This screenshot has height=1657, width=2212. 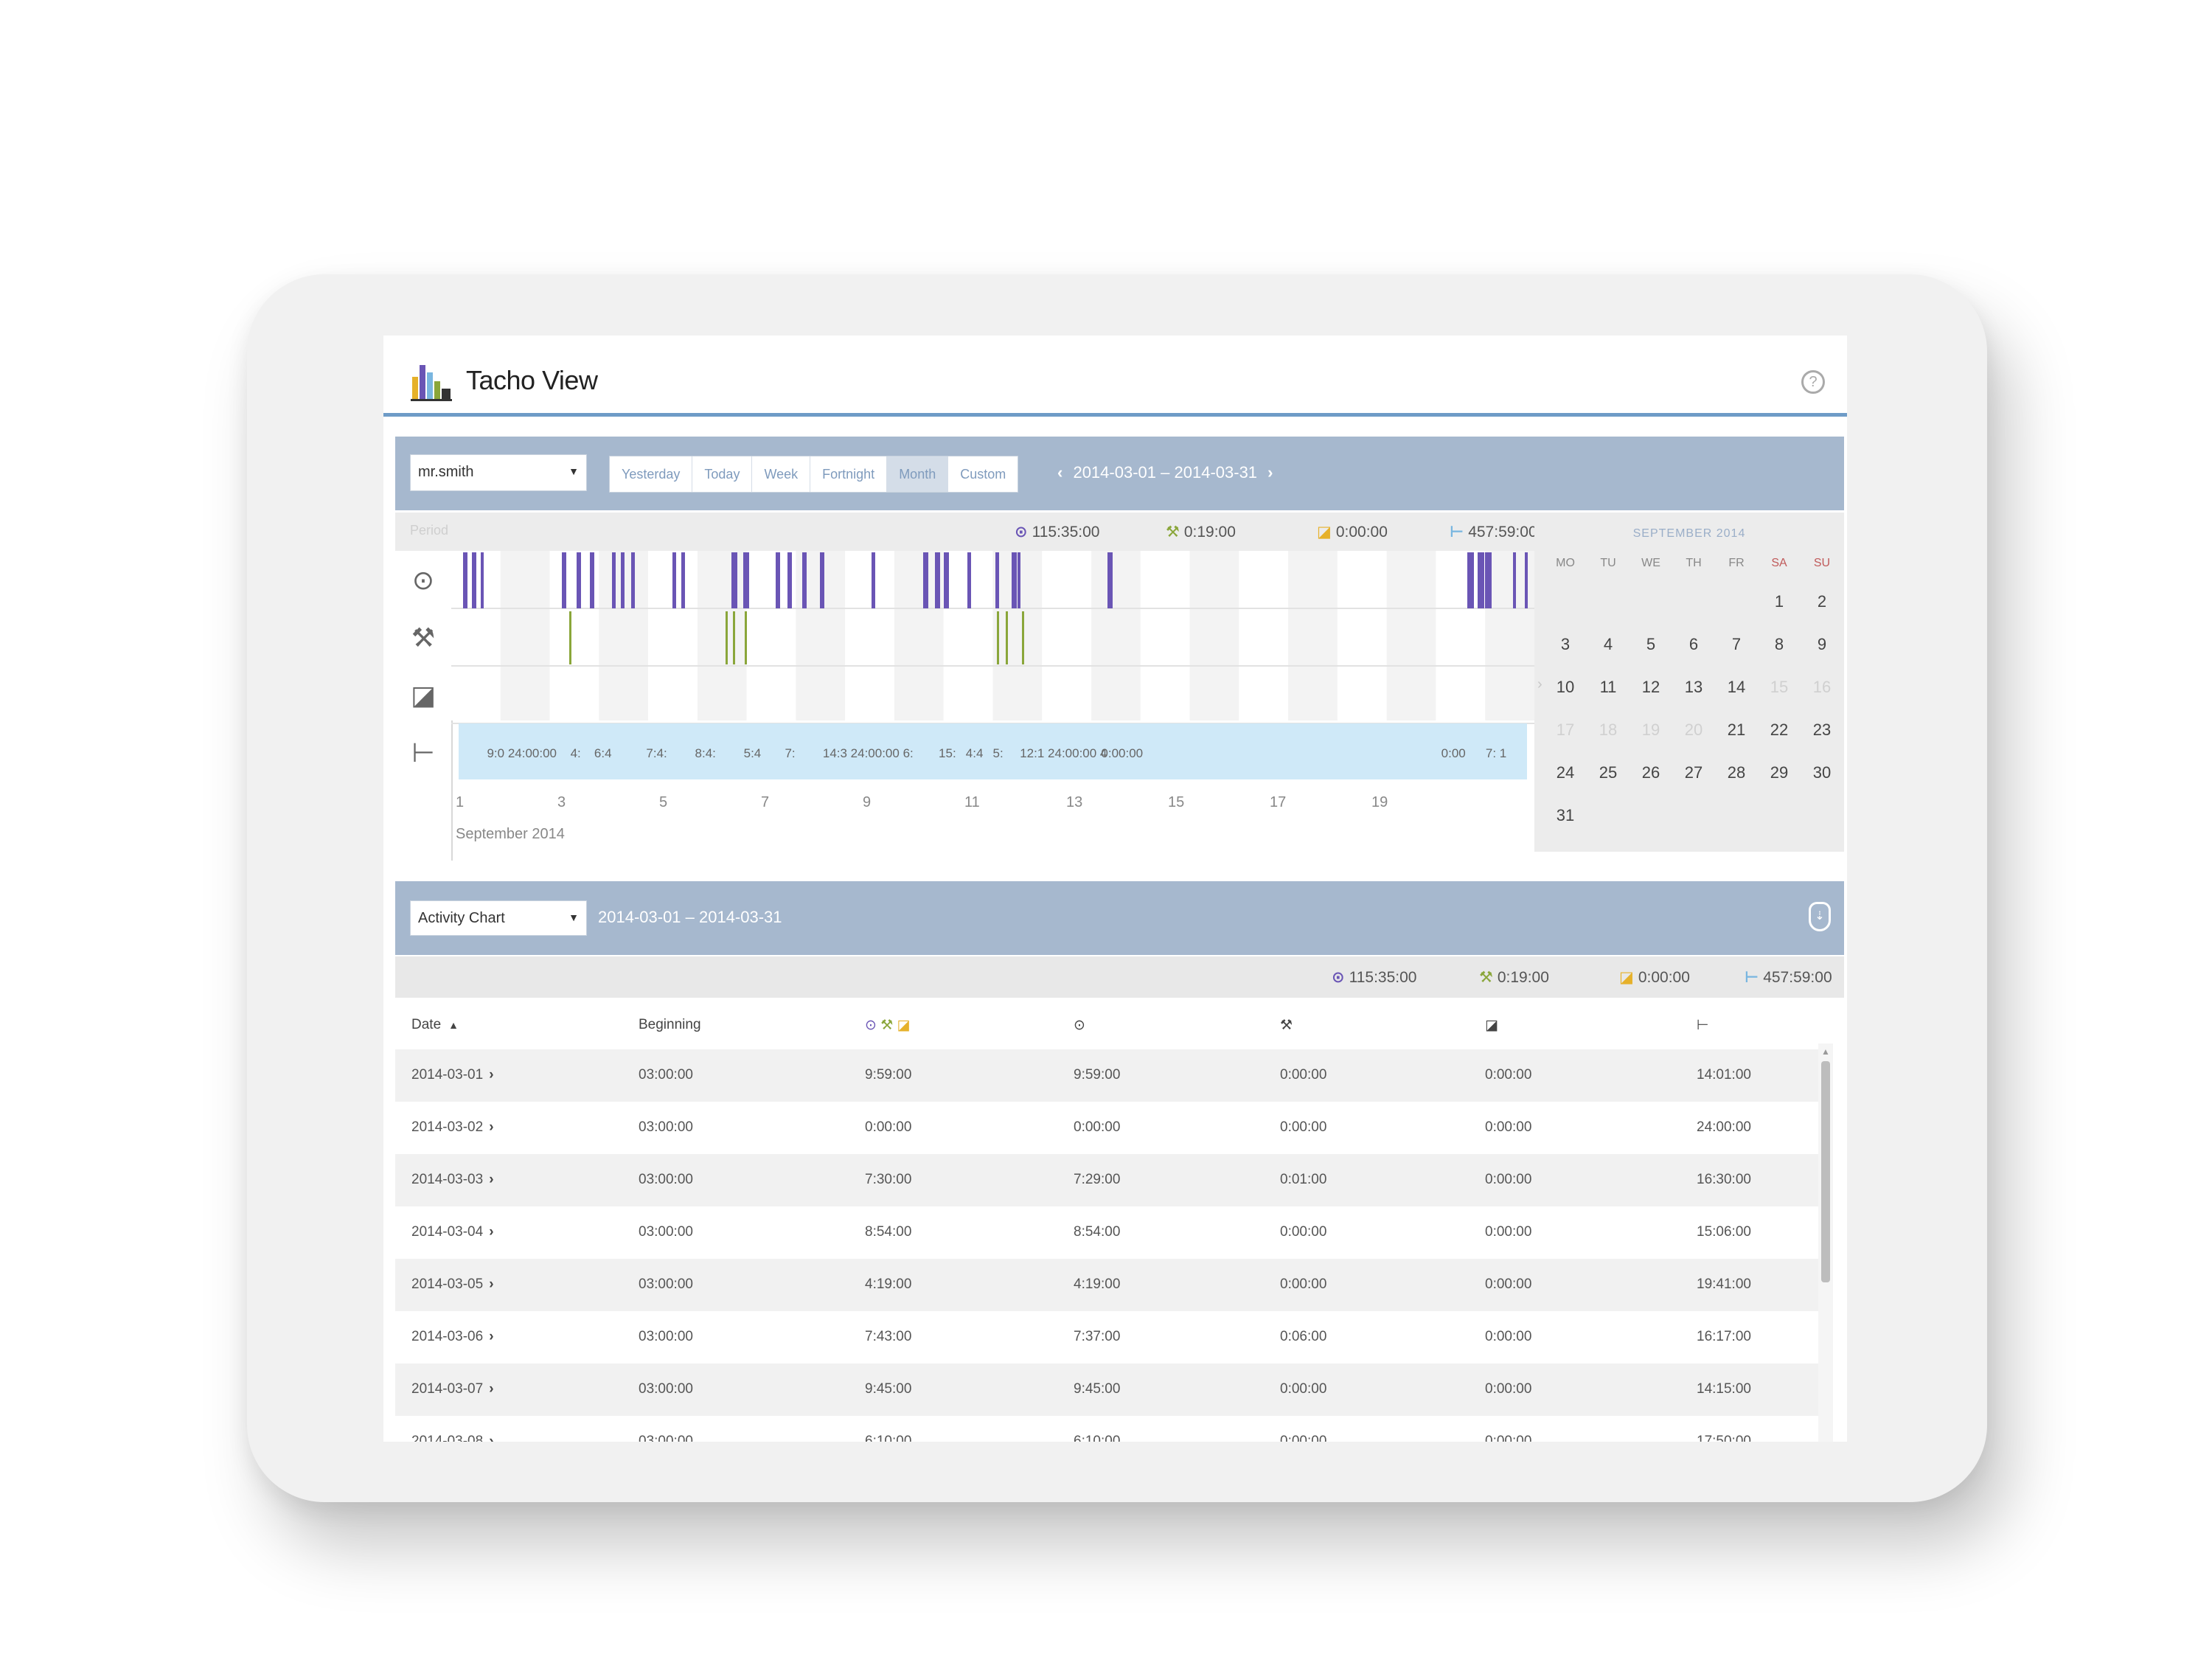 I want to click on view-select-value: Activity Chart, so click(x=461, y=918).